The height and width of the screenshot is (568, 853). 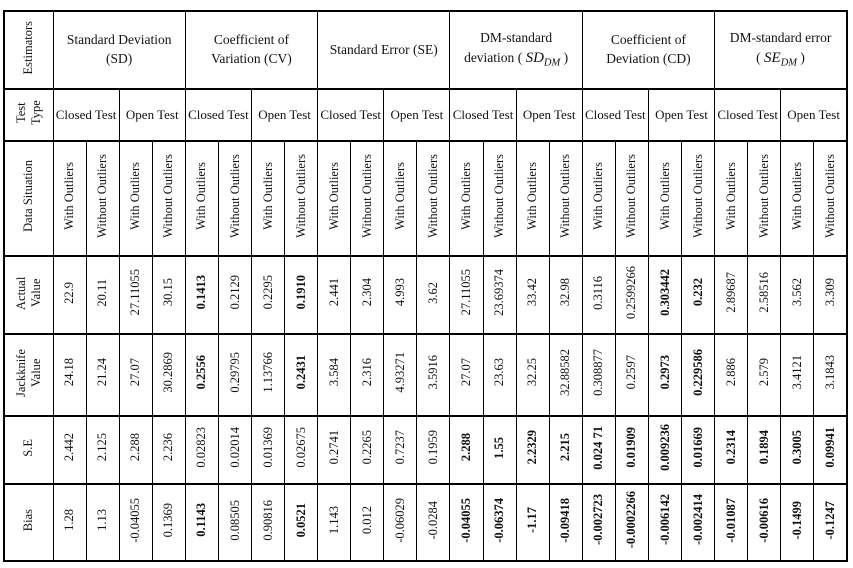 I want to click on cell-value: 0.1959, so click(x=433, y=447).